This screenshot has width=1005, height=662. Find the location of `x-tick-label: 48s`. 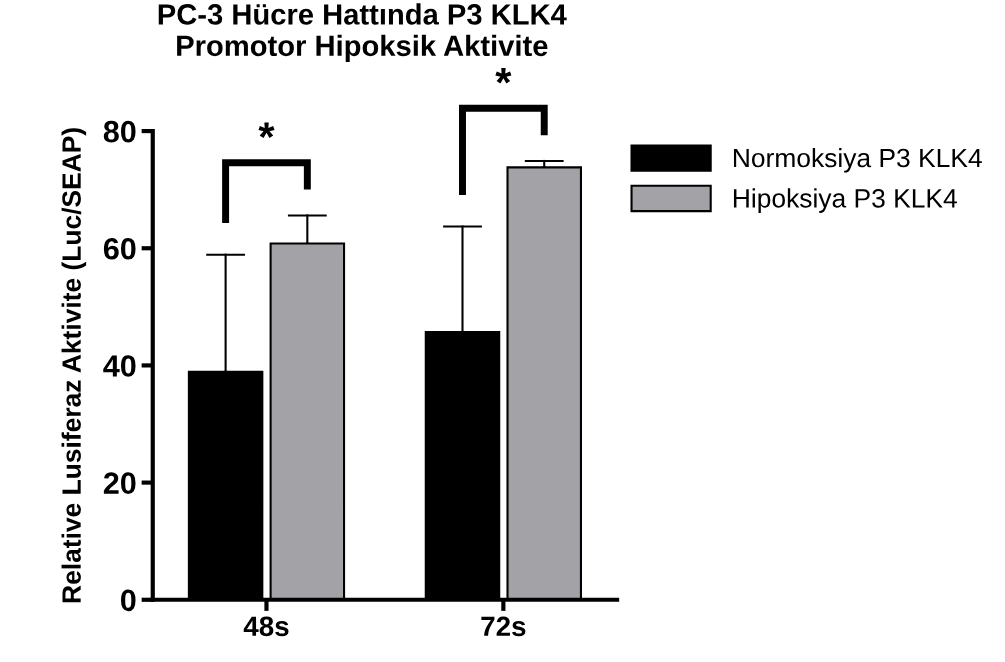

x-tick-label: 48s is located at coordinates (266, 626).